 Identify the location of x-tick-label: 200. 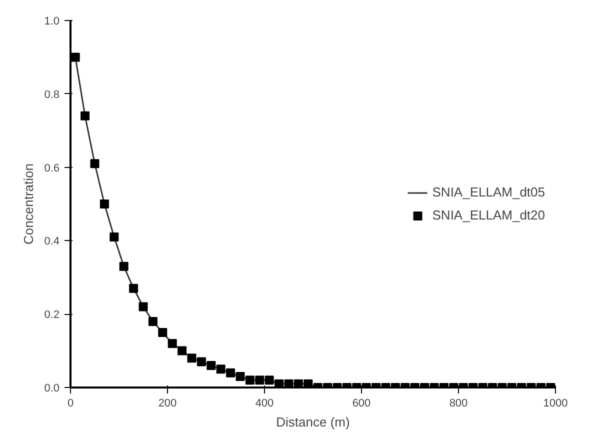
(167, 404).